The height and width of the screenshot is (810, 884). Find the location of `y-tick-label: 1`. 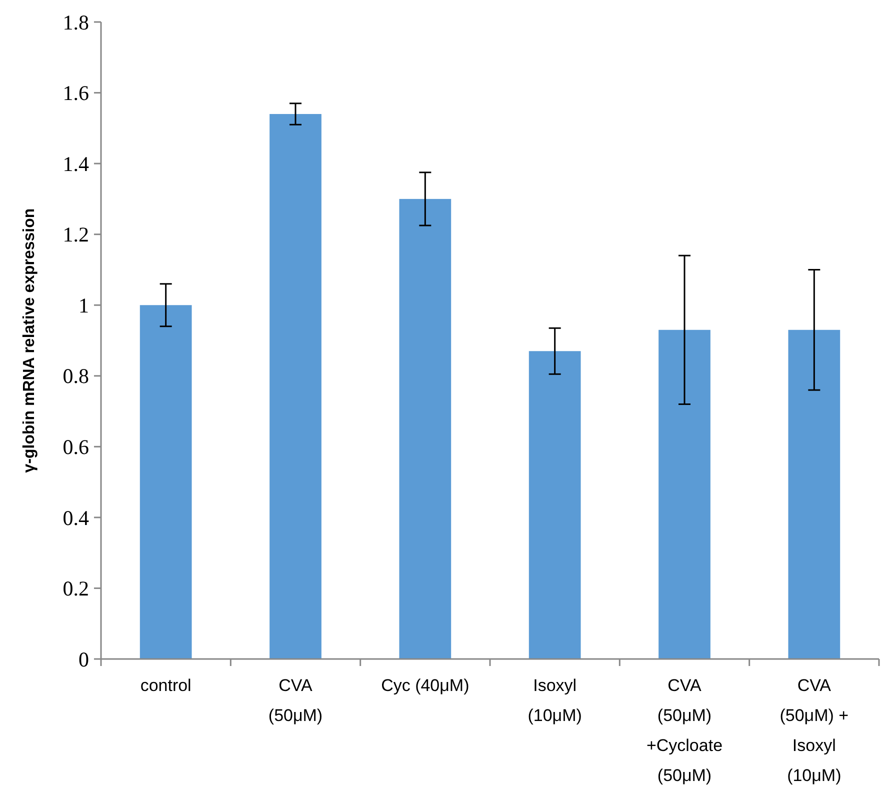

y-tick-label: 1 is located at coordinates (83, 305).